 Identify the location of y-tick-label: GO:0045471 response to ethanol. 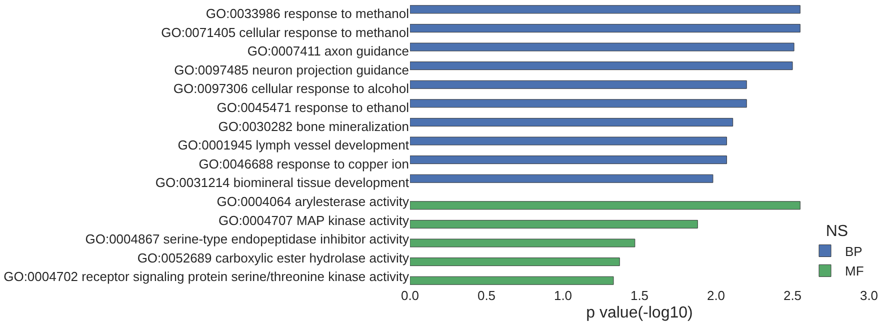
(313, 107).